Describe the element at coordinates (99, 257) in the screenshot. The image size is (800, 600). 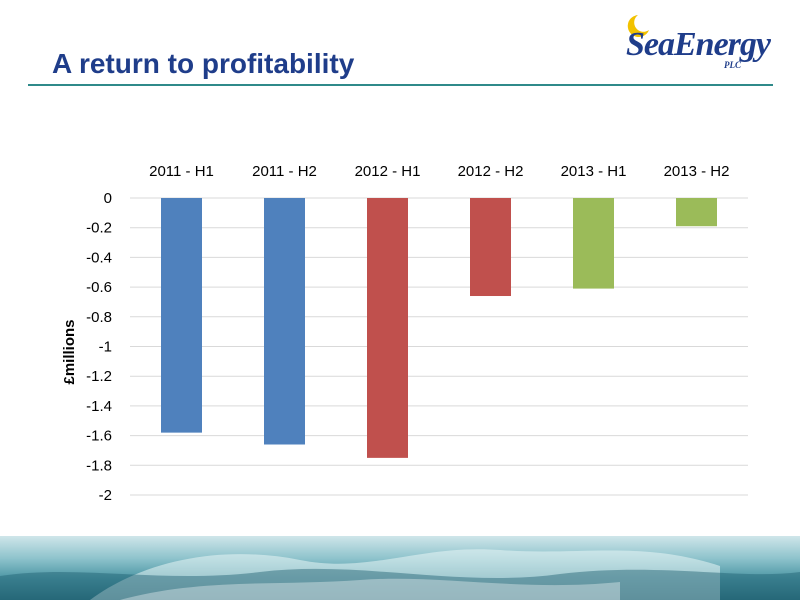
I see `y-tick-label: -0.4` at that location.